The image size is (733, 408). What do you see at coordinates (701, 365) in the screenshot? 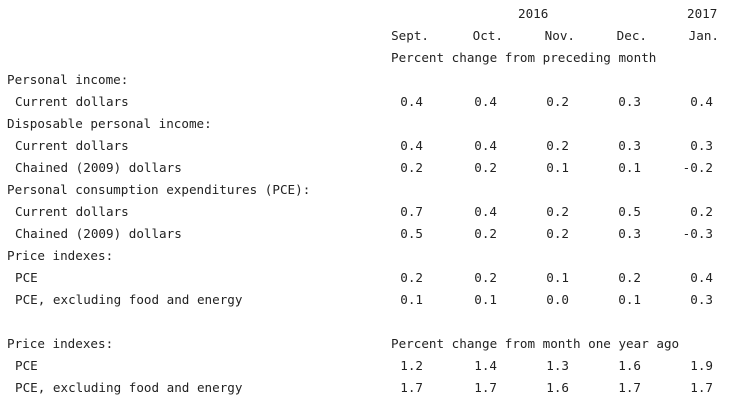
I see `value-cell: 1.9` at bounding box center [701, 365].